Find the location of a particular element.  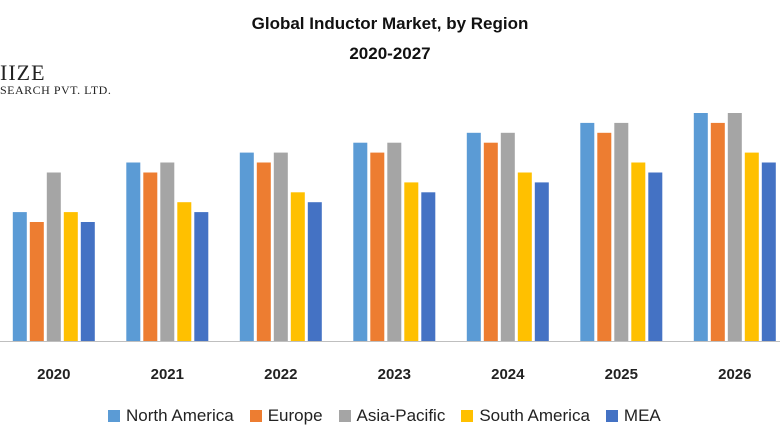

bar-mea-2021 is located at coordinates (201, 276).